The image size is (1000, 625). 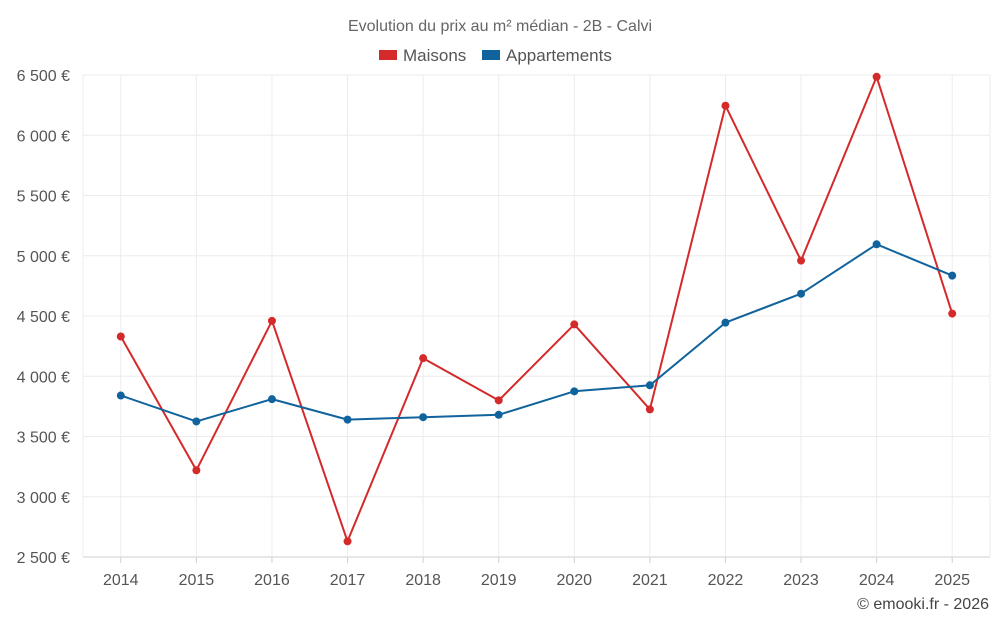 What do you see at coordinates (197, 580) in the screenshot?
I see `x-tick-label: 2015` at bounding box center [197, 580].